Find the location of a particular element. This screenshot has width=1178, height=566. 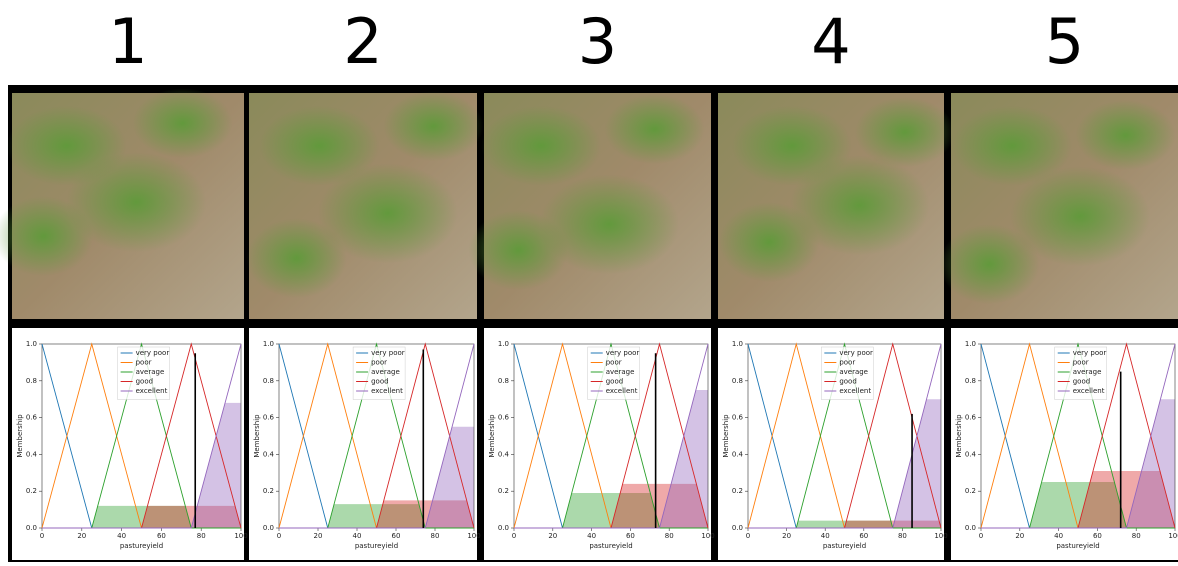

panel-heading: 5 is located at coordinates (1064, 41).